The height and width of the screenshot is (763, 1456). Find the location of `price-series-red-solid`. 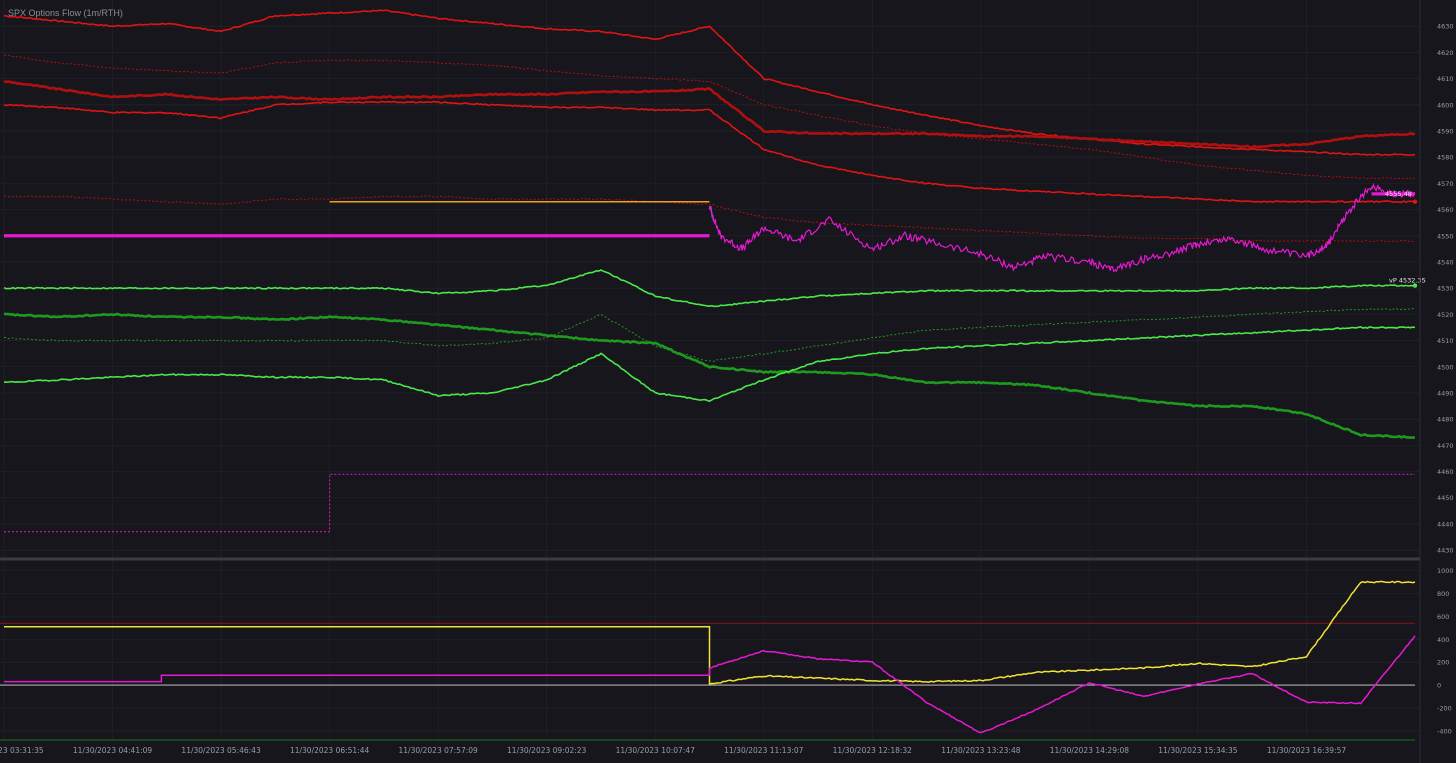

price-series-red-solid is located at coordinates (709, 152).